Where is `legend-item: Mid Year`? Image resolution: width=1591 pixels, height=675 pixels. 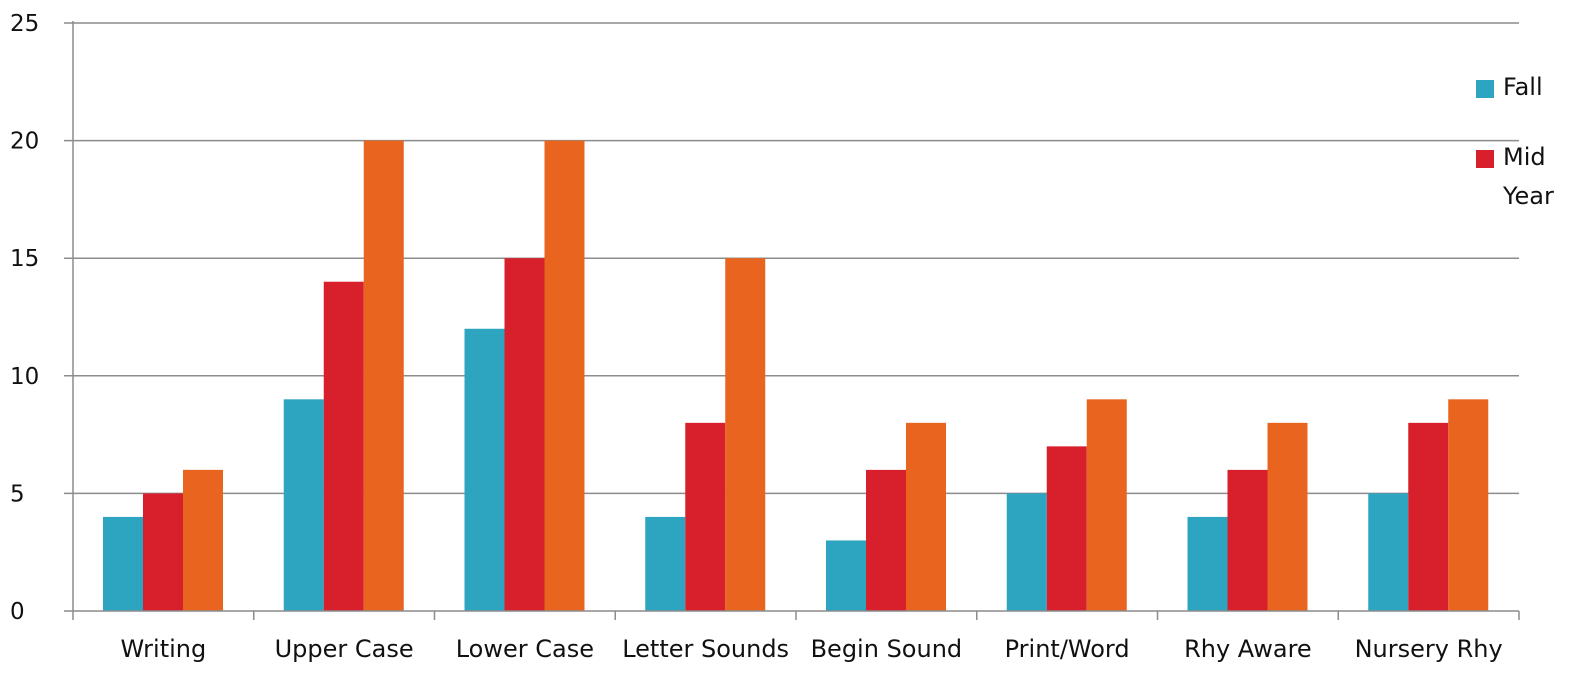
legend-item: Mid Year is located at coordinates (1515, 176).